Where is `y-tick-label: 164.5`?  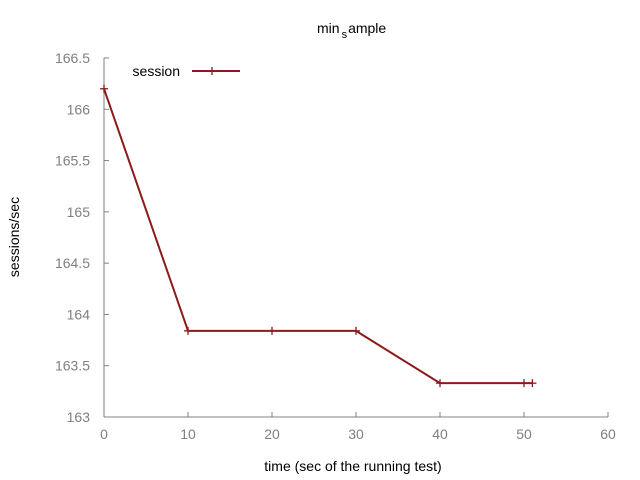
y-tick-label: 164.5 is located at coordinates (72, 263).